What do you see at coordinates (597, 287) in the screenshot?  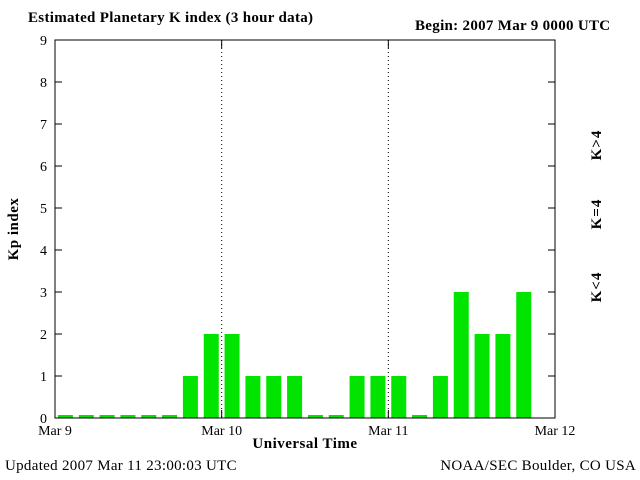 I see `legend-label-3: K<4` at bounding box center [597, 287].